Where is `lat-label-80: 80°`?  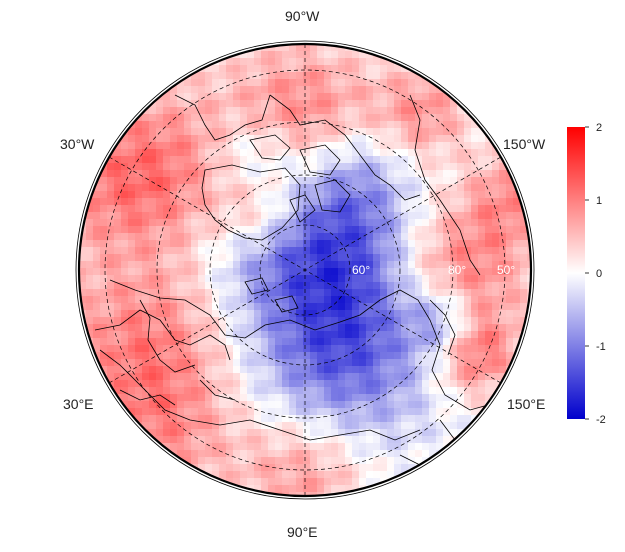 lat-label-80: 80° is located at coordinates (457, 270).